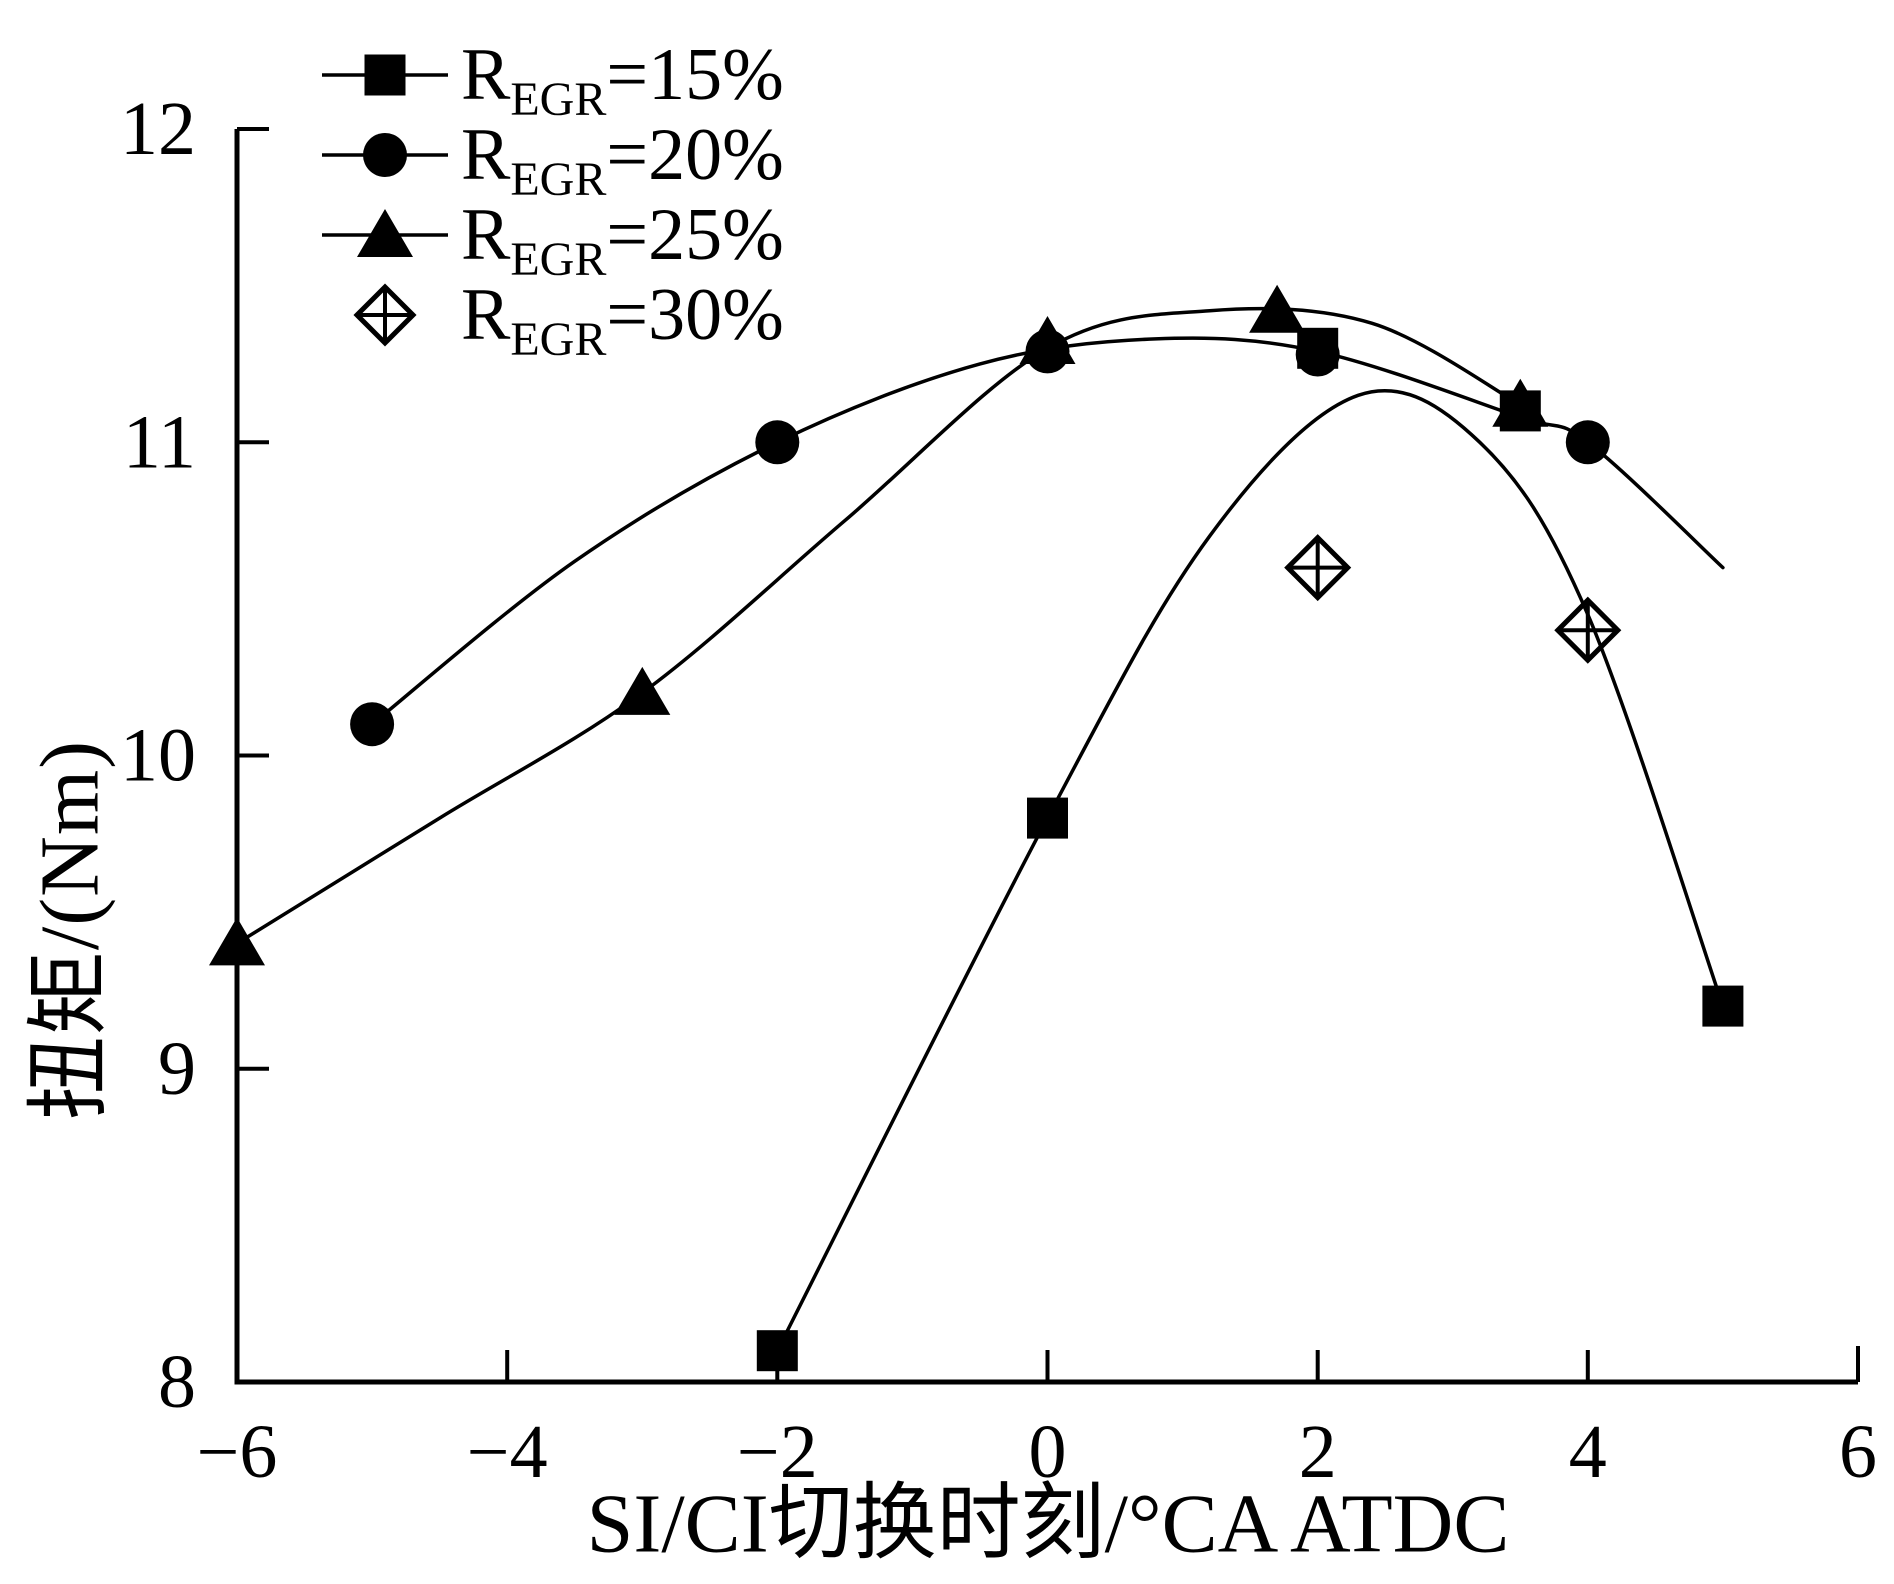  What do you see at coordinates (237, 1452) in the screenshot?
I see `x-tick-label: −6` at bounding box center [237, 1452].